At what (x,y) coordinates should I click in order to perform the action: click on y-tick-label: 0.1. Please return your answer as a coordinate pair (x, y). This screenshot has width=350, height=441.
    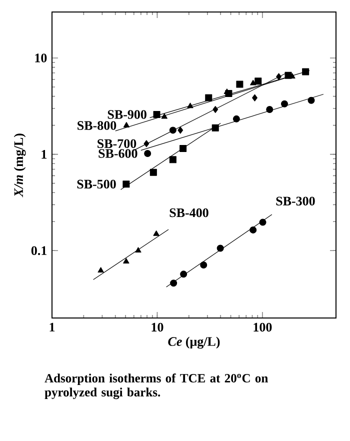
    Looking at the image, I should click on (38, 251).